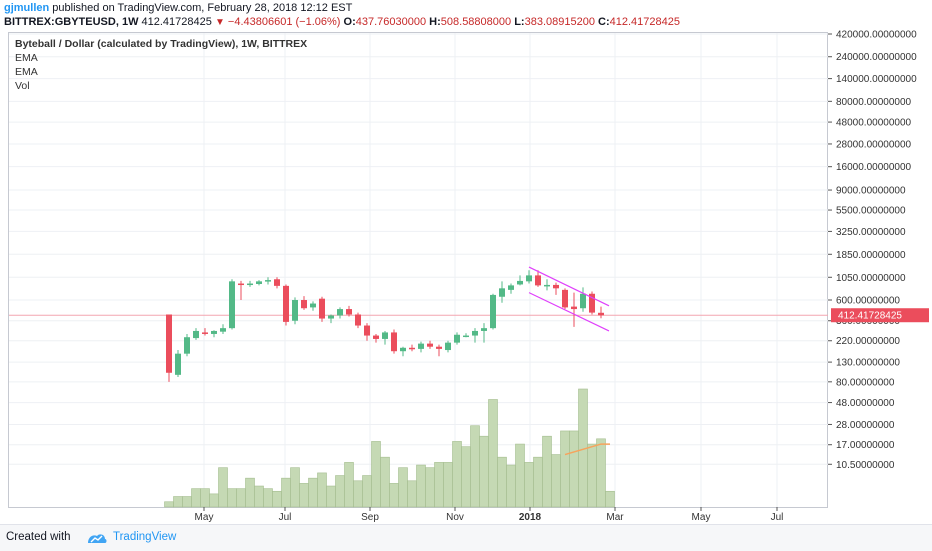 This screenshot has width=932, height=551. Describe the element at coordinates (874, 144) in the screenshot. I see `y-tick-label: 28000.00000000` at that location.